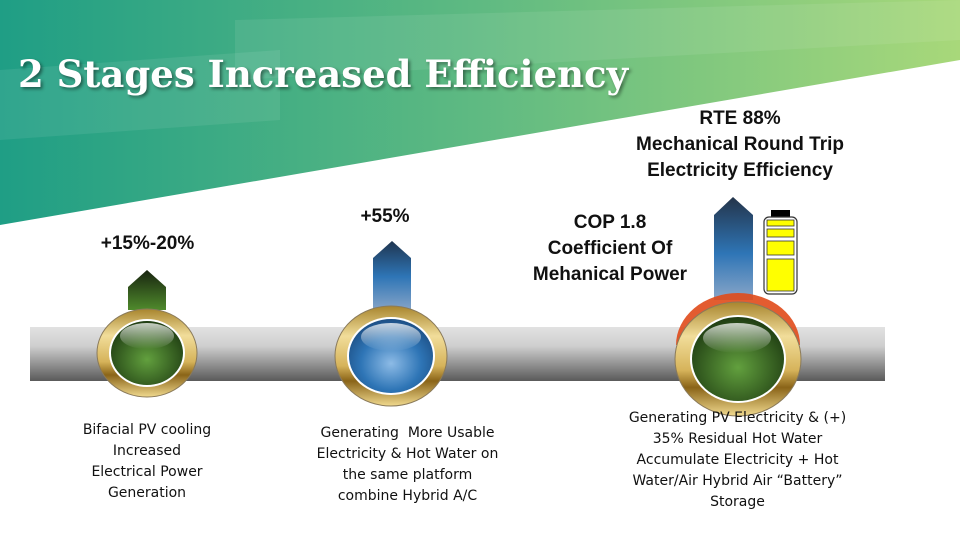  I want to click on desc-line: combine Hybrid A/C, so click(407, 496).